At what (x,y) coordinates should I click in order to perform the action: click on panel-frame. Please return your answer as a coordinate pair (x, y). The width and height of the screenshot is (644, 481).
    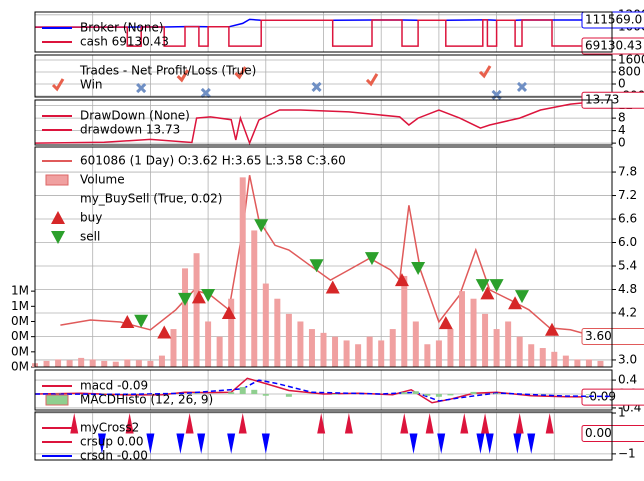
    Looking at the image, I should click on (323, 122).